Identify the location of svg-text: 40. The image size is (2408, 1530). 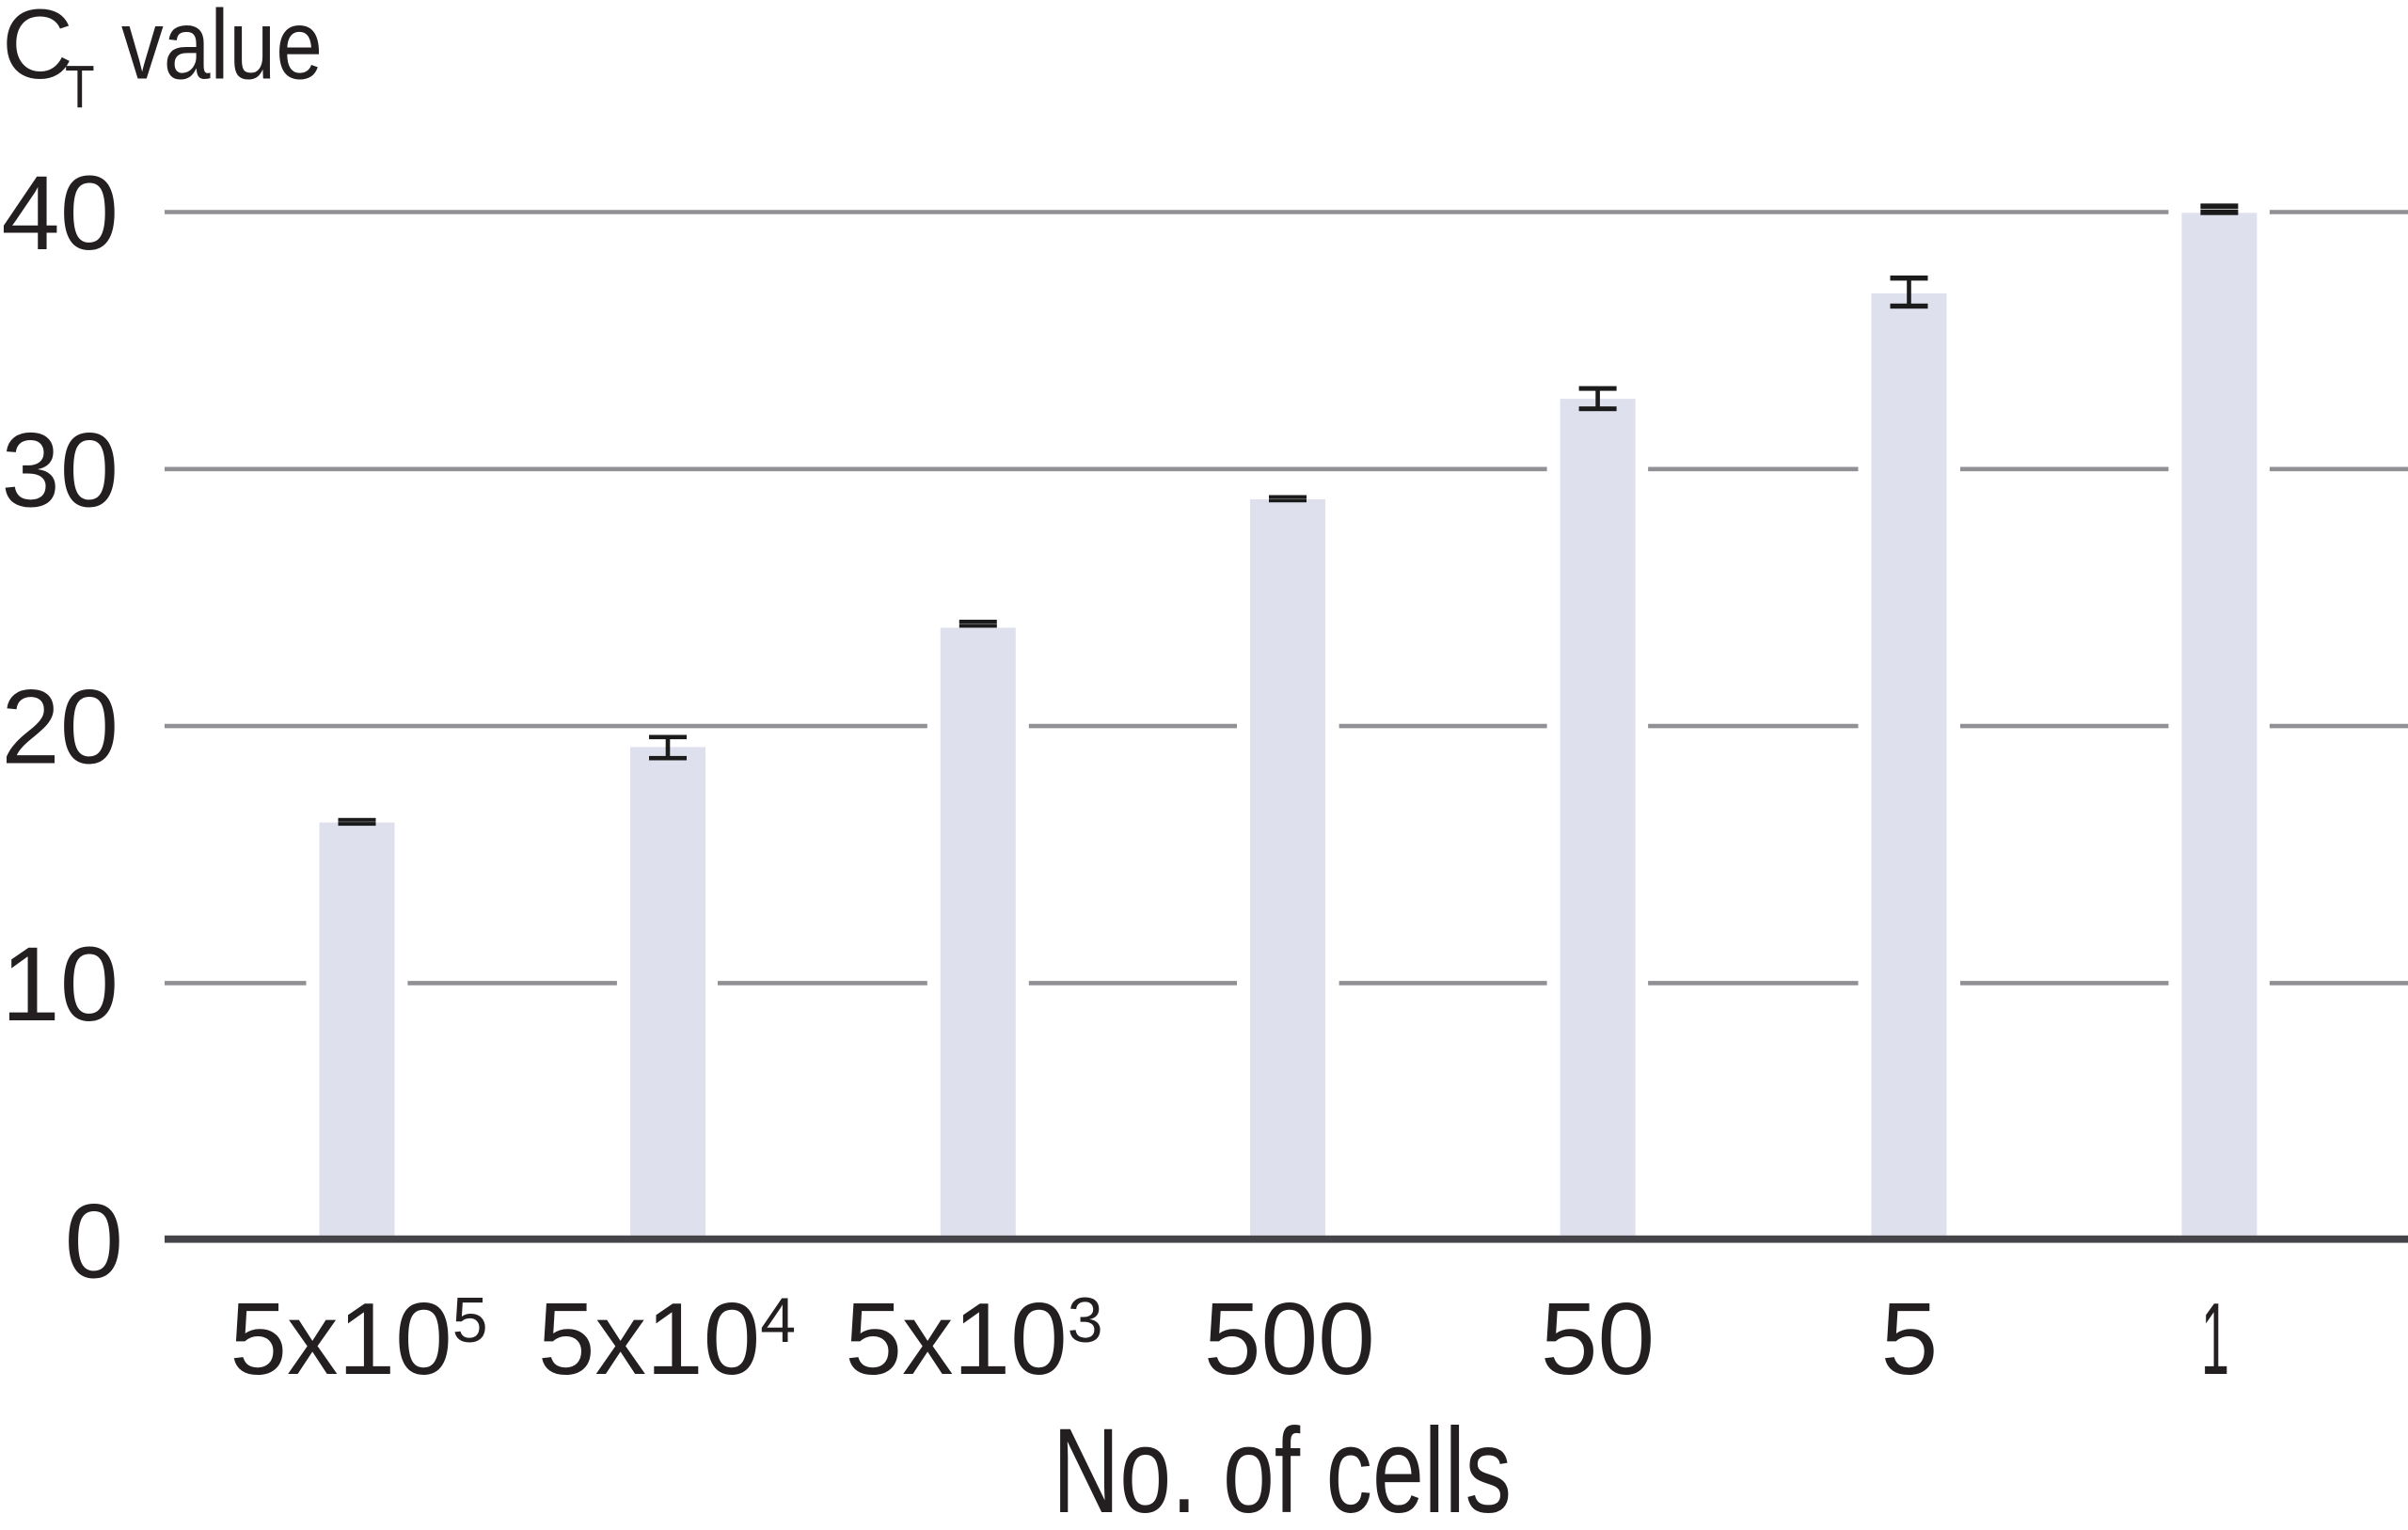
(60, 213).